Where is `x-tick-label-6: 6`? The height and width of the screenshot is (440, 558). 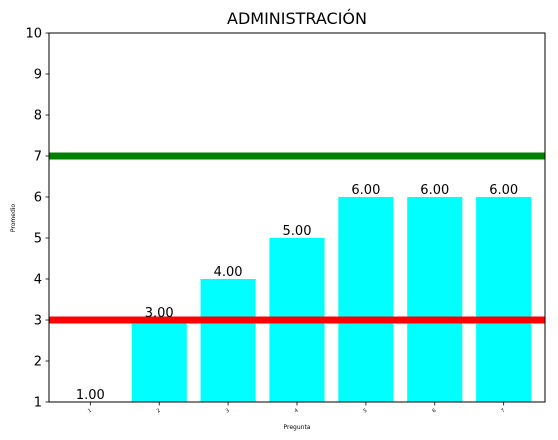
x-tick-label-6: 6 is located at coordinates (434, 411).